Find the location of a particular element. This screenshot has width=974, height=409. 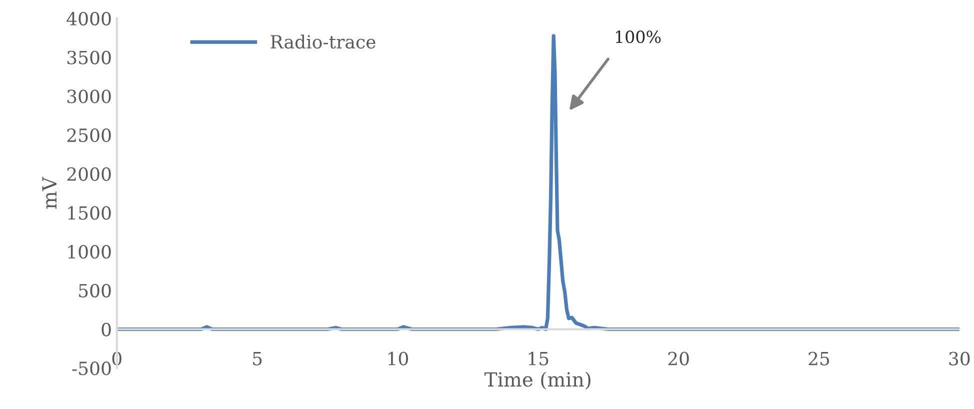

x-tick-label: 25 is located at coordinates (819, 359).